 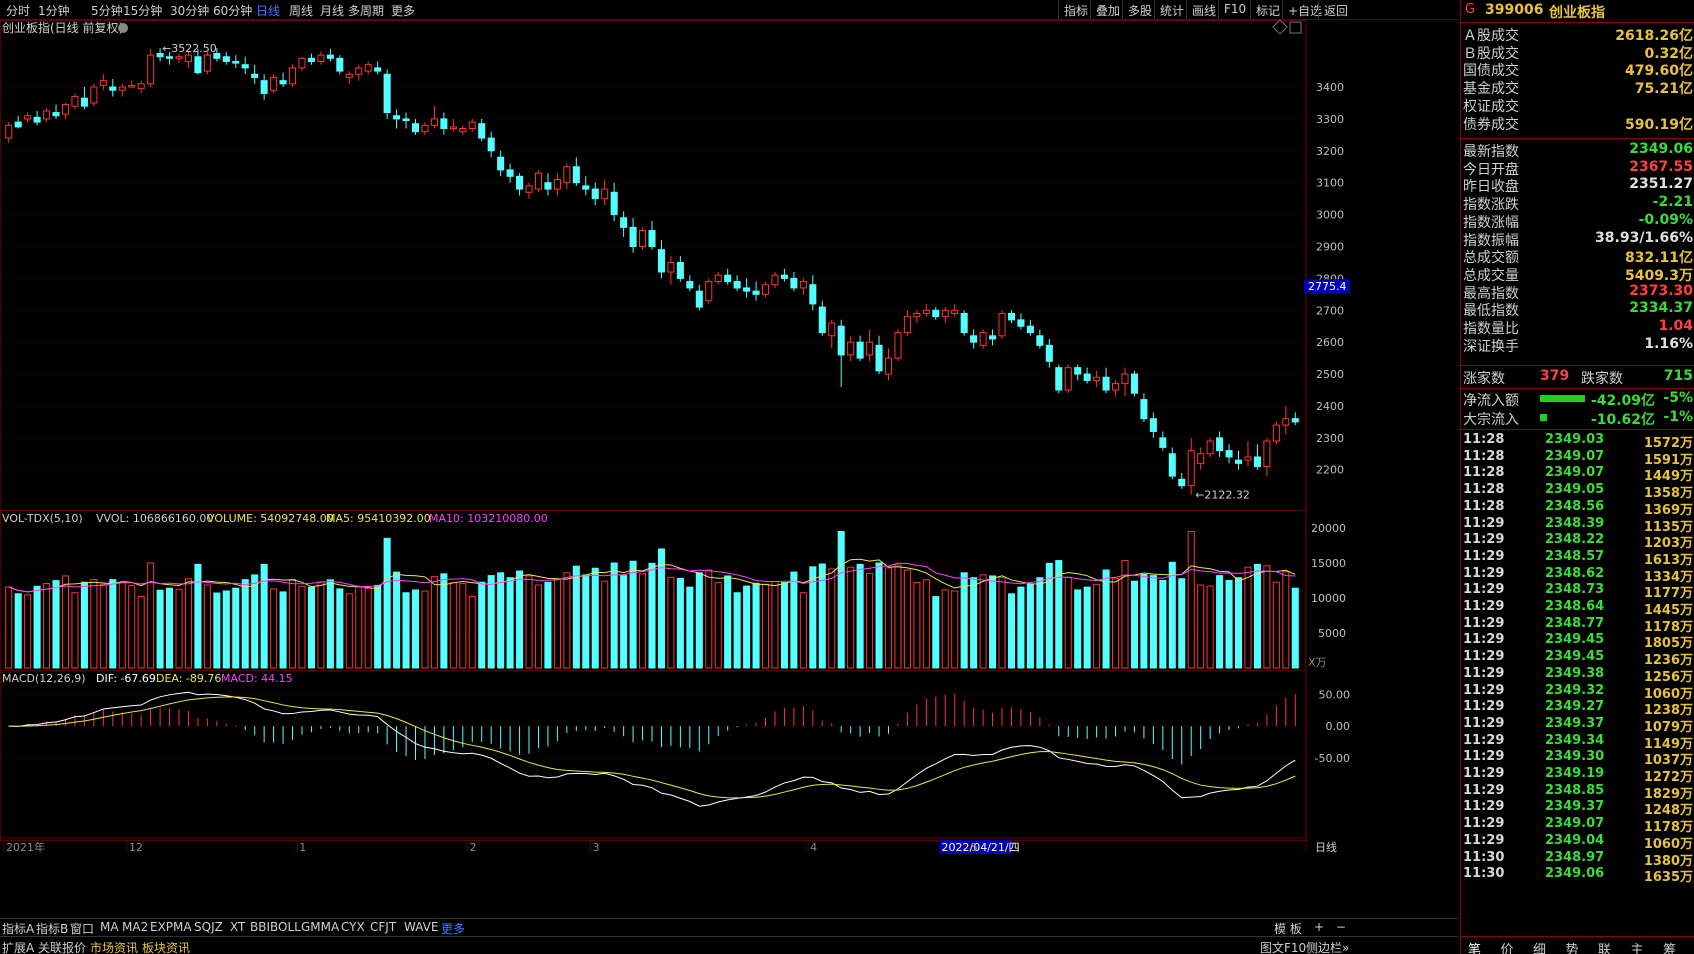 I want to click on period-tab: 分时, so click(x=18, y=11).